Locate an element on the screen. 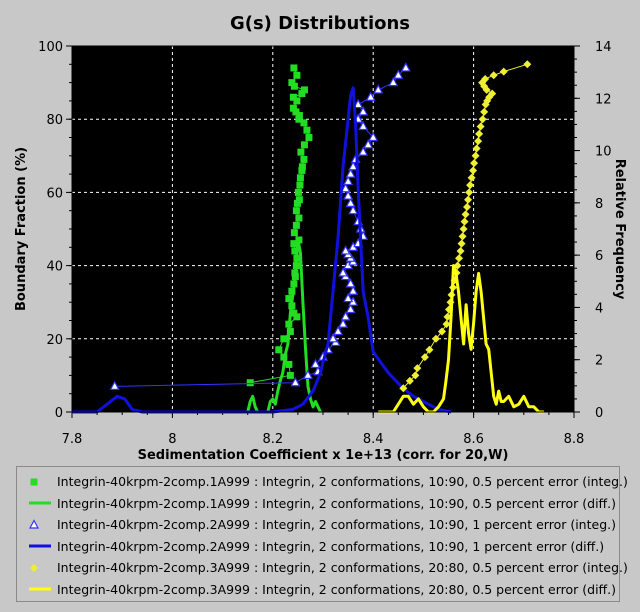 Image resolution: width=640 pixels, height=612 pixels. y2-tick-label: 8 is located at coordinates (599, 204).